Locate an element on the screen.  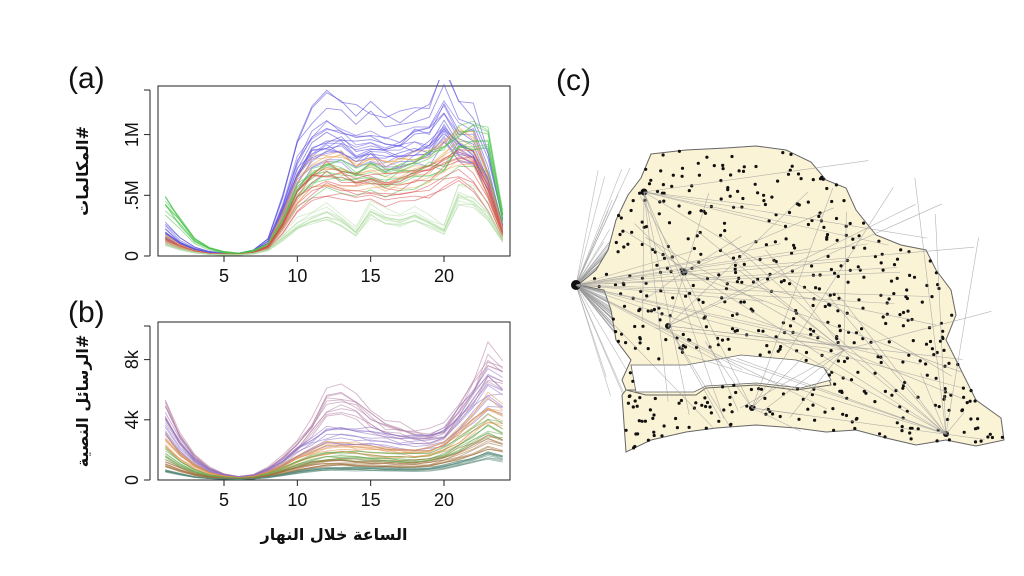
a-ytick-label: .5M is located at coordinates (132, 195).